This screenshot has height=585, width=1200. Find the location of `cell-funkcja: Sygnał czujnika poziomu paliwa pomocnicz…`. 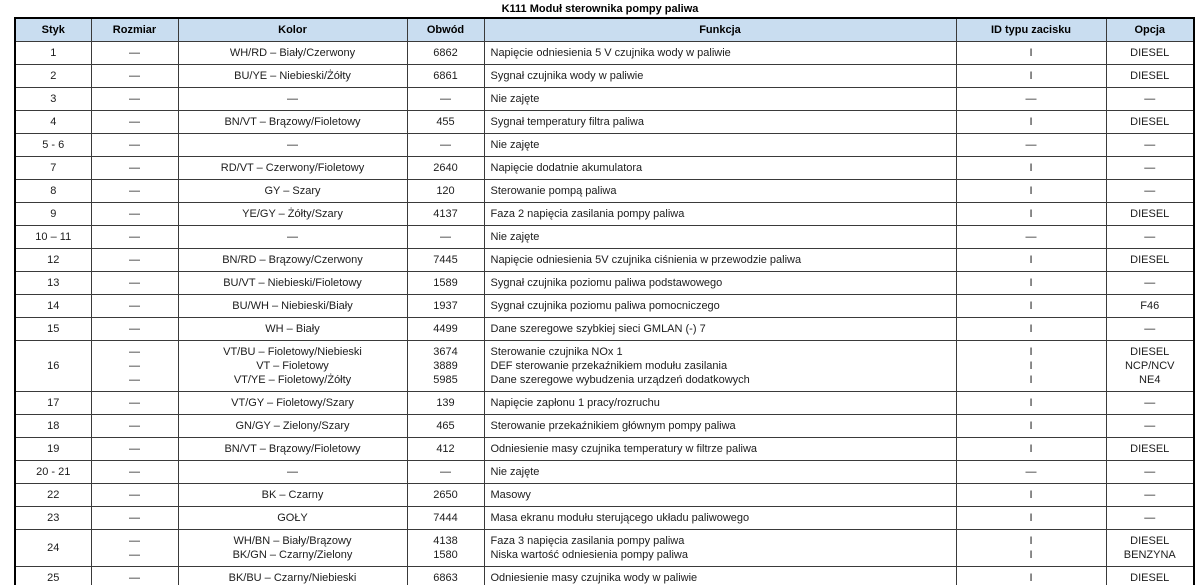

cell-funkcja: Sygnał czujnika poziomu paliwa pomocnicz… is located at coordinates (720, 306).